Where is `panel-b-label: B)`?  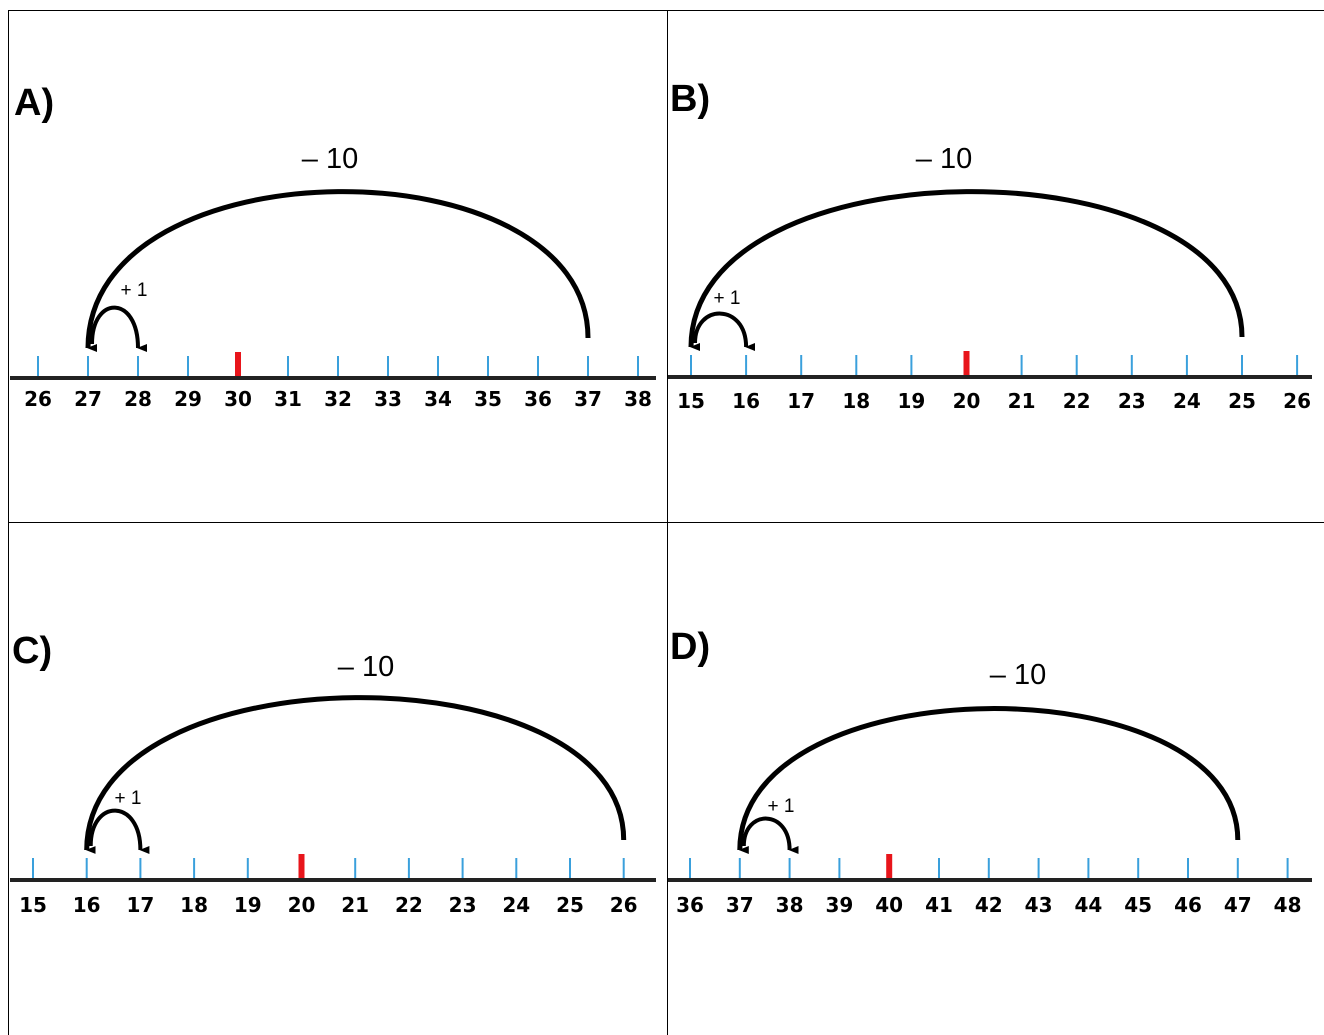 panel-b-label: B) is located at coordinates (690, 99).